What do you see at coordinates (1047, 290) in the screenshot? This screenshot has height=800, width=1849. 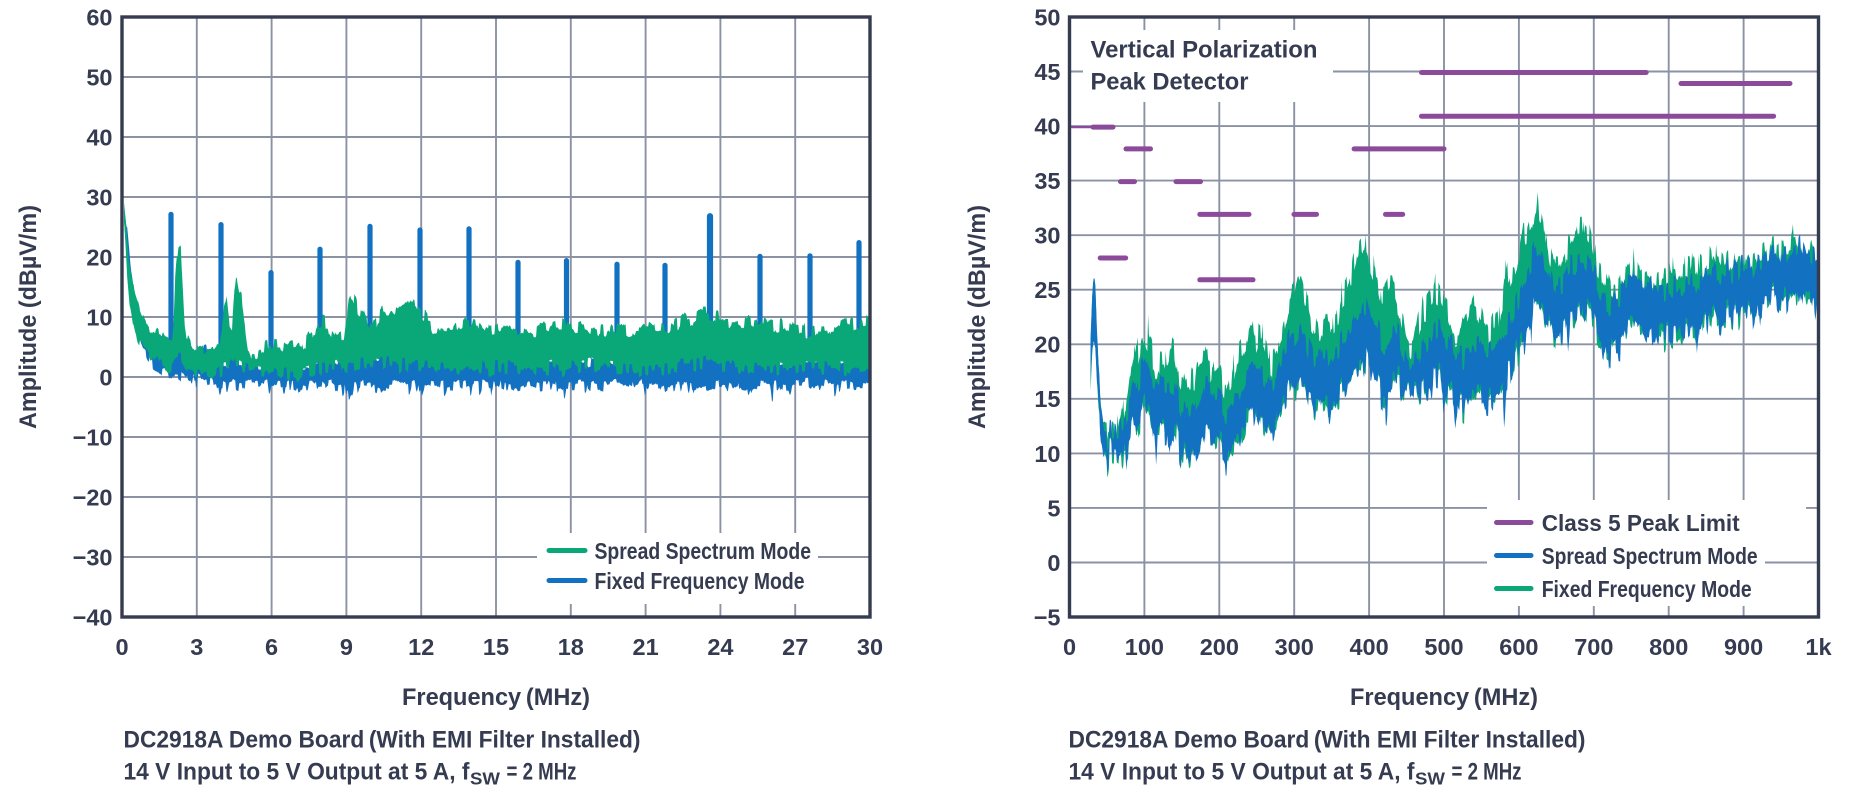 I see `svg-text: 25` at bounding box center [1047, 290].